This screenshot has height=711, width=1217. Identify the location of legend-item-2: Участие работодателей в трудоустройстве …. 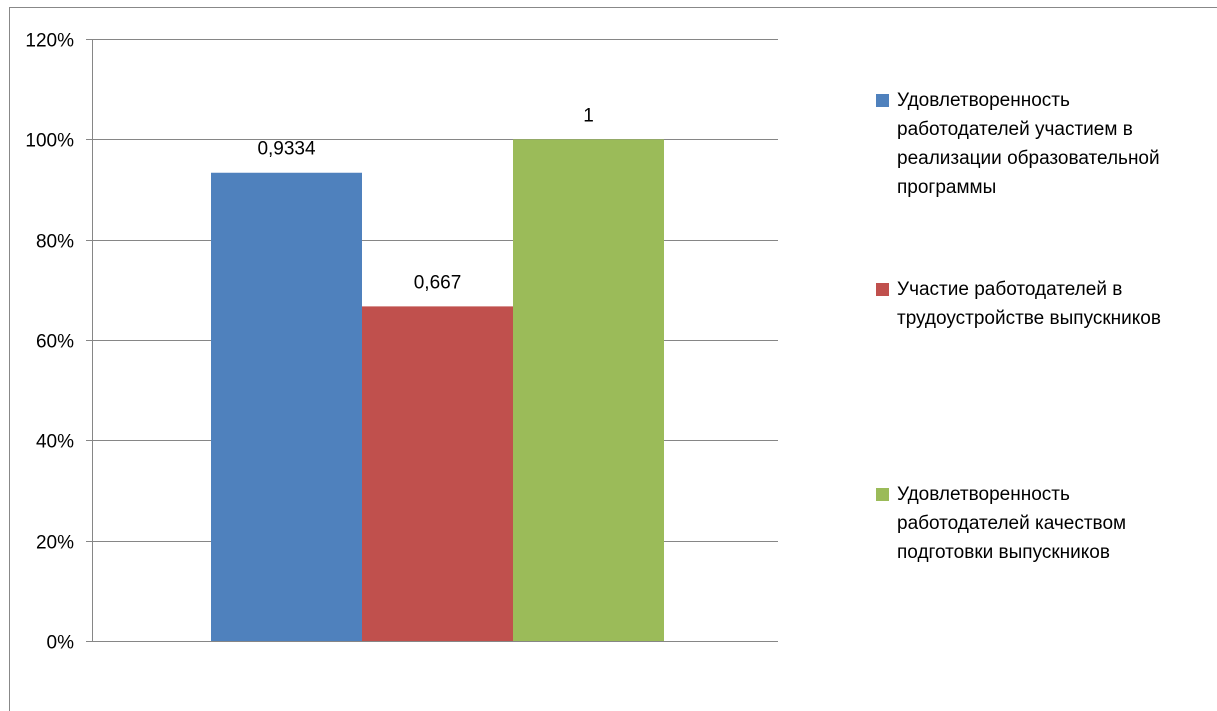
(1036, 304).